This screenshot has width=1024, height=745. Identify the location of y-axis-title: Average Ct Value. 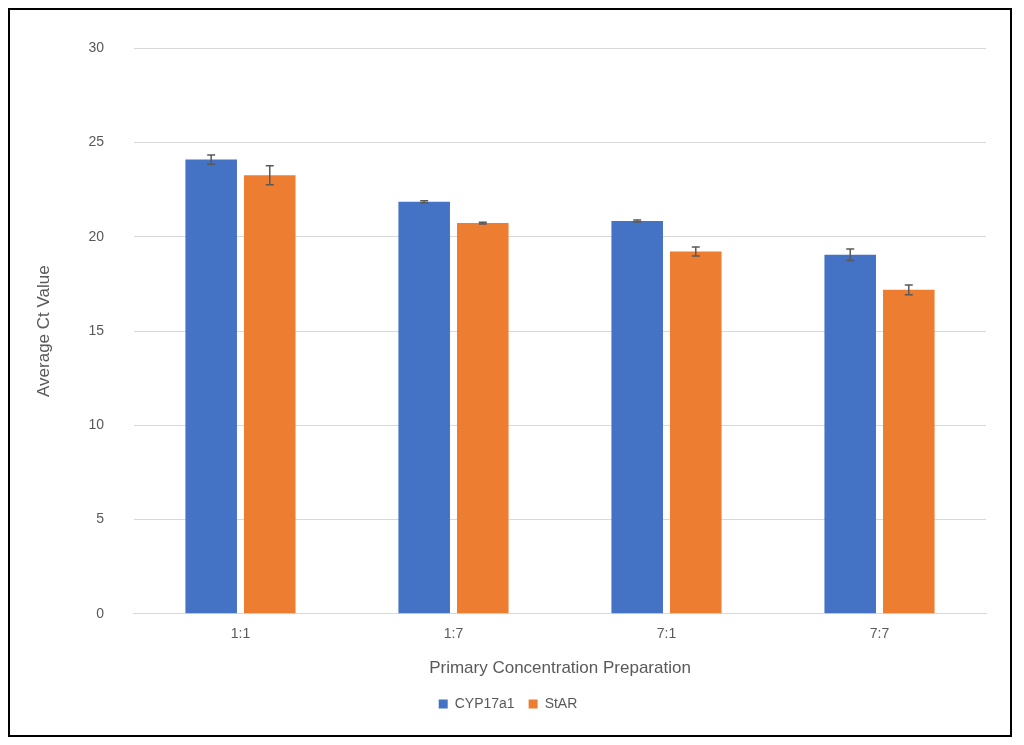
(43, 331).